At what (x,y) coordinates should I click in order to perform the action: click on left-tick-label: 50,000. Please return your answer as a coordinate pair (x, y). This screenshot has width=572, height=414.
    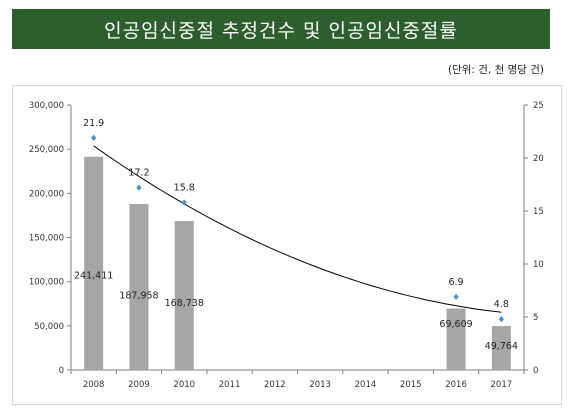
    Looking at the image, I should click on (49, 327).